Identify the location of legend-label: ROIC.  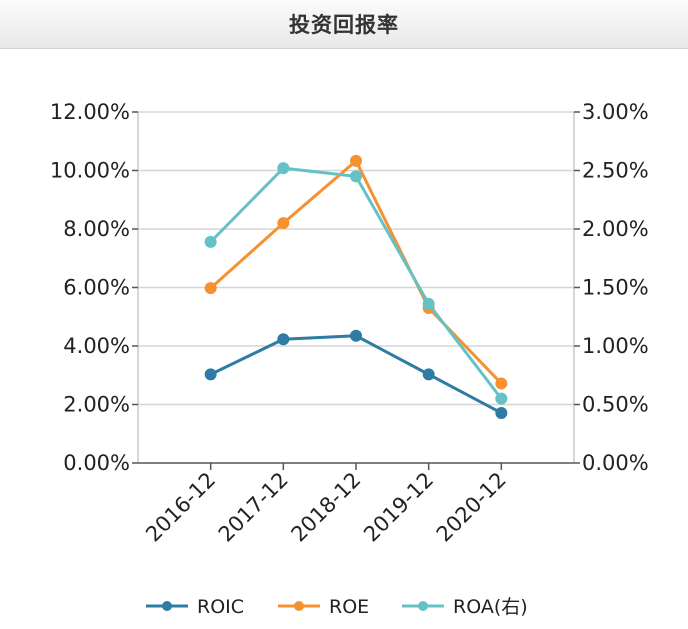
(220, 607).